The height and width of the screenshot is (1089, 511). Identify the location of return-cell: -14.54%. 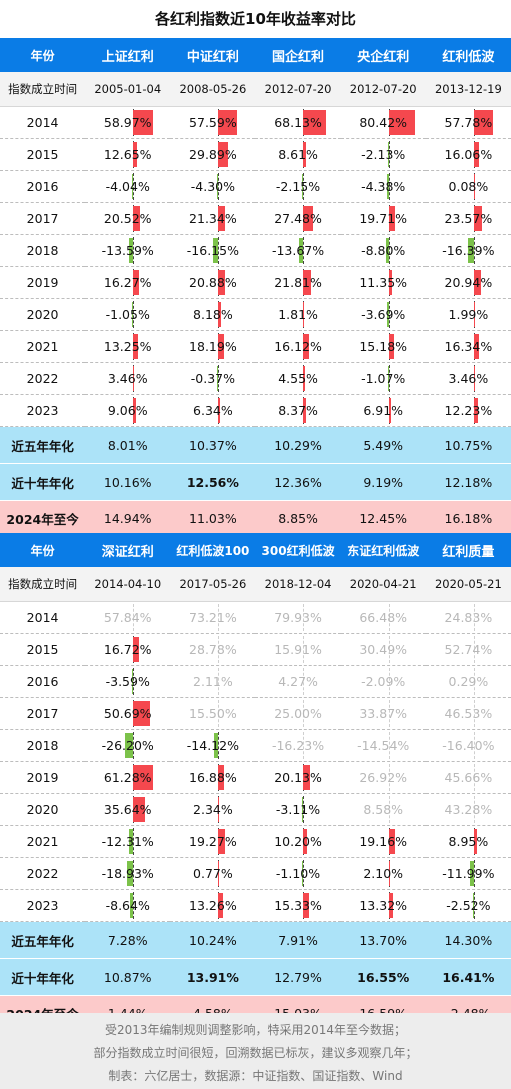
(383, 745).